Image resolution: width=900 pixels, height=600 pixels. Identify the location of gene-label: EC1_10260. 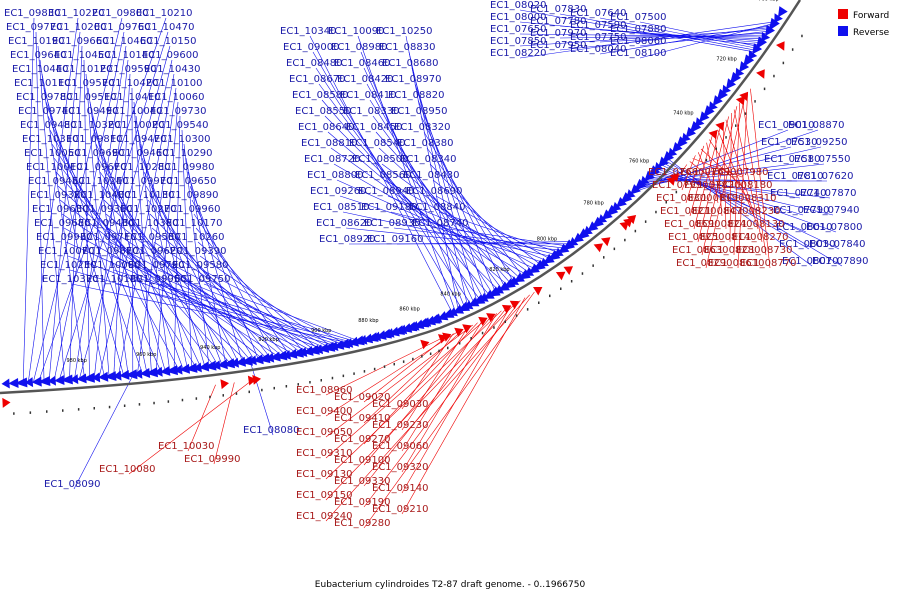
(196, 237).